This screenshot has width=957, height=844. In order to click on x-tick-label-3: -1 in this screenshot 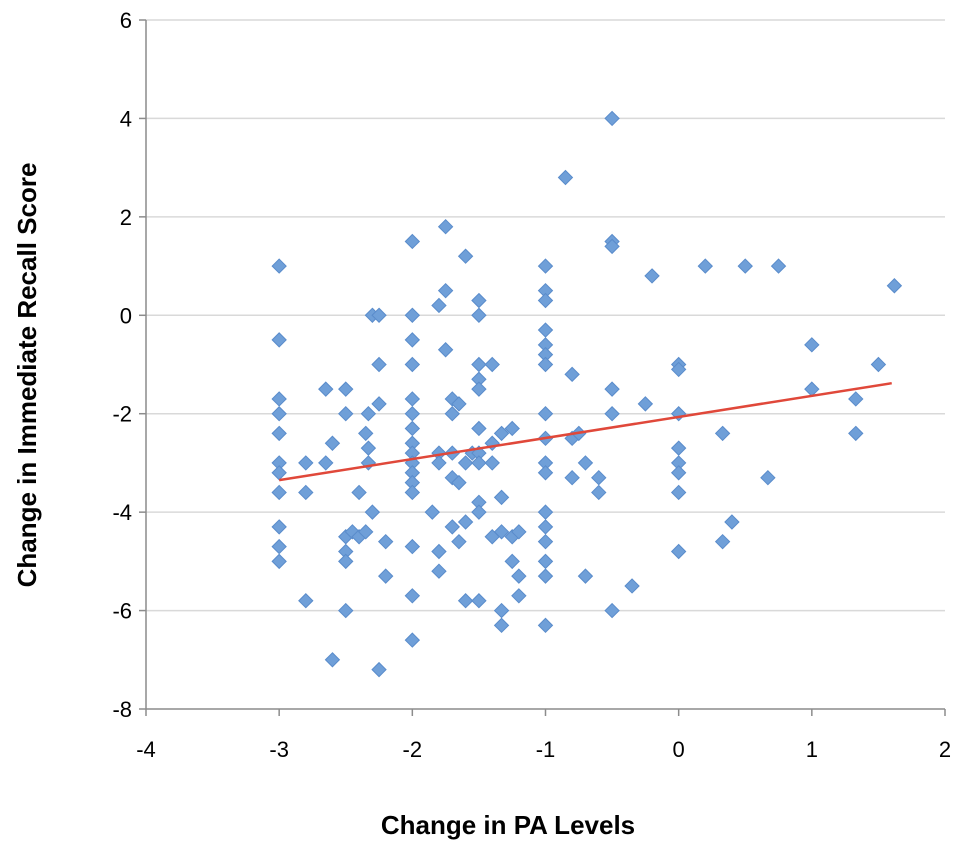, I will do `click(546, 749)`.